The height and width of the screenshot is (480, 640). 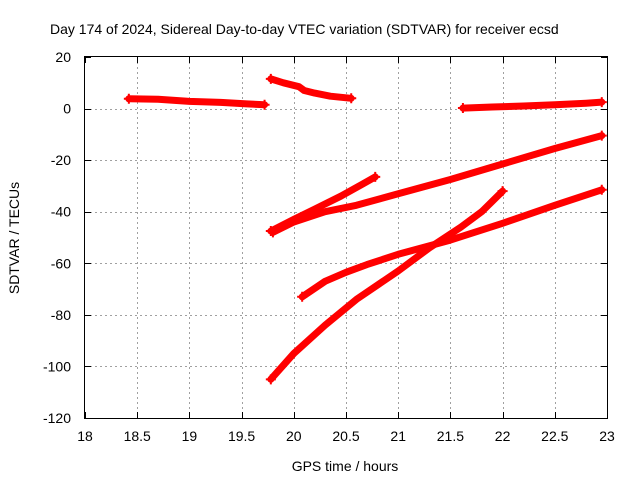 I want to click on x-tick-label: 21, so click(x=398, y=436).